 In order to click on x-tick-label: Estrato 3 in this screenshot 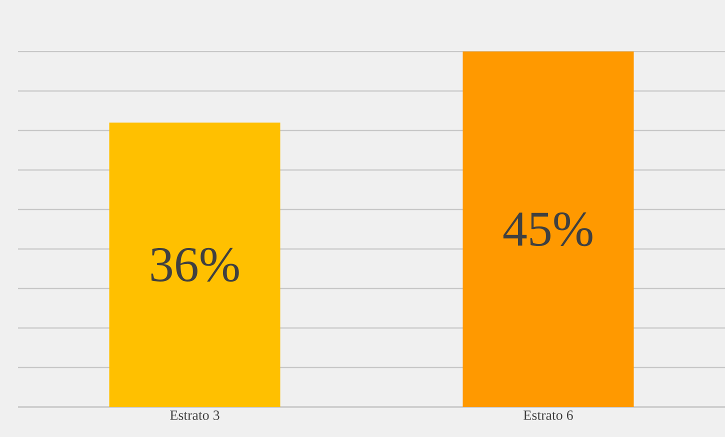, I will do `click(195, 415)`.